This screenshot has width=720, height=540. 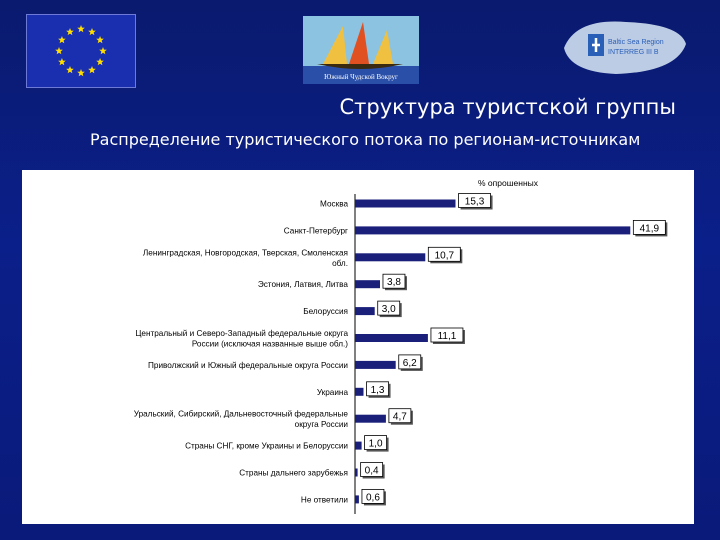 What do you see at coordinates (340, 263) in the screenshot?
I see `category-label: обл.` at bounding box center [340, 263].